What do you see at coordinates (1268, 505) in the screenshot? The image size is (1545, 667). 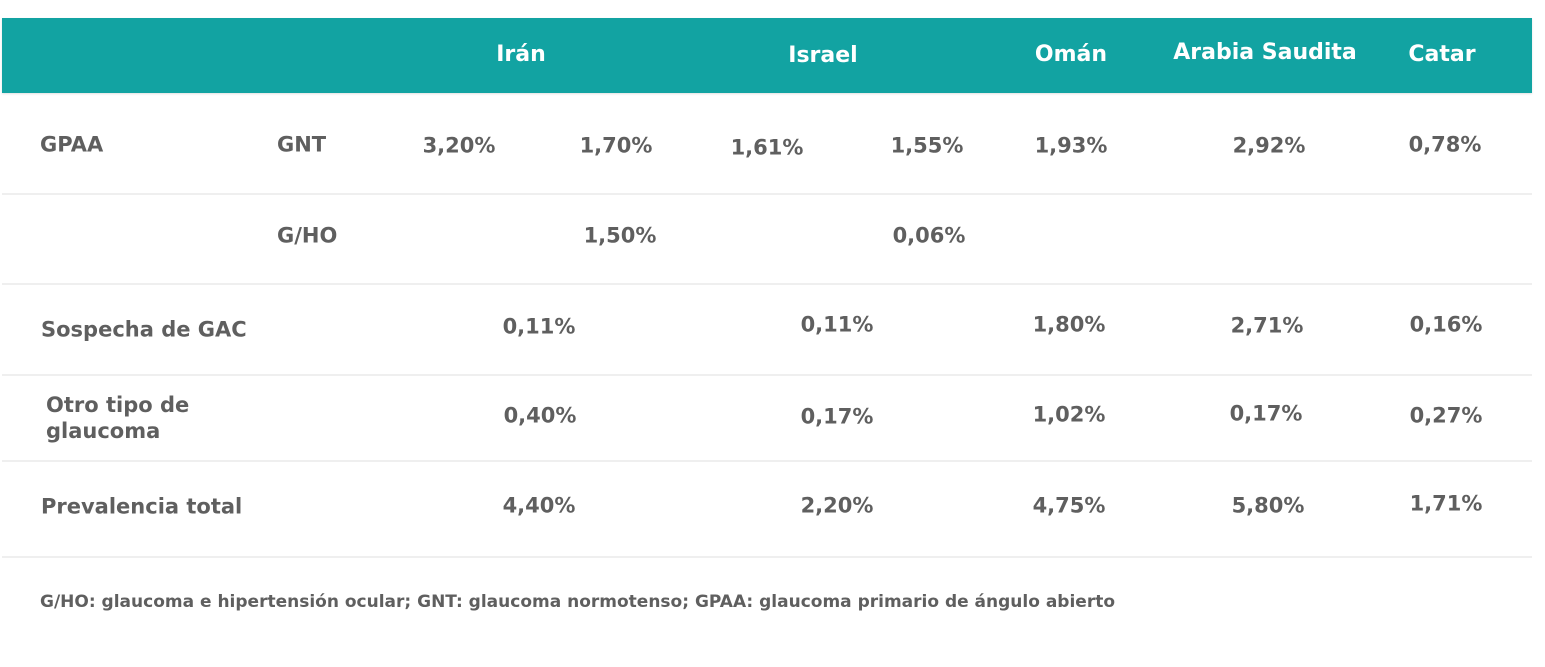 I see `cell-total-arabia-saudita: 5,80%` at bounding box center [1268, 505].